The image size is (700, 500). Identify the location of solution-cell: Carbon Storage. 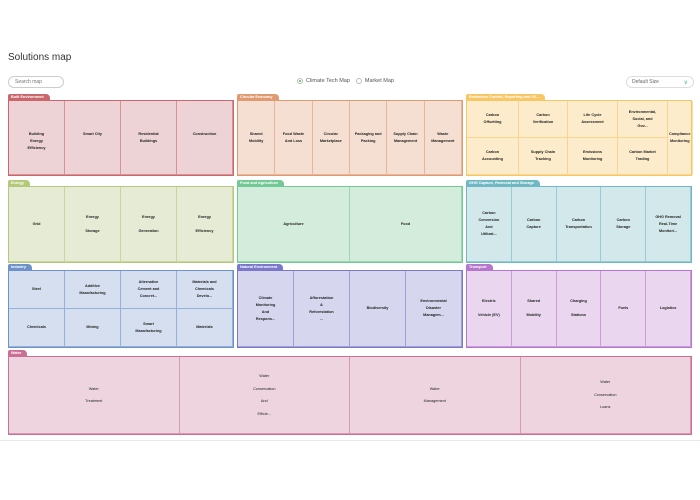
(624, 224).